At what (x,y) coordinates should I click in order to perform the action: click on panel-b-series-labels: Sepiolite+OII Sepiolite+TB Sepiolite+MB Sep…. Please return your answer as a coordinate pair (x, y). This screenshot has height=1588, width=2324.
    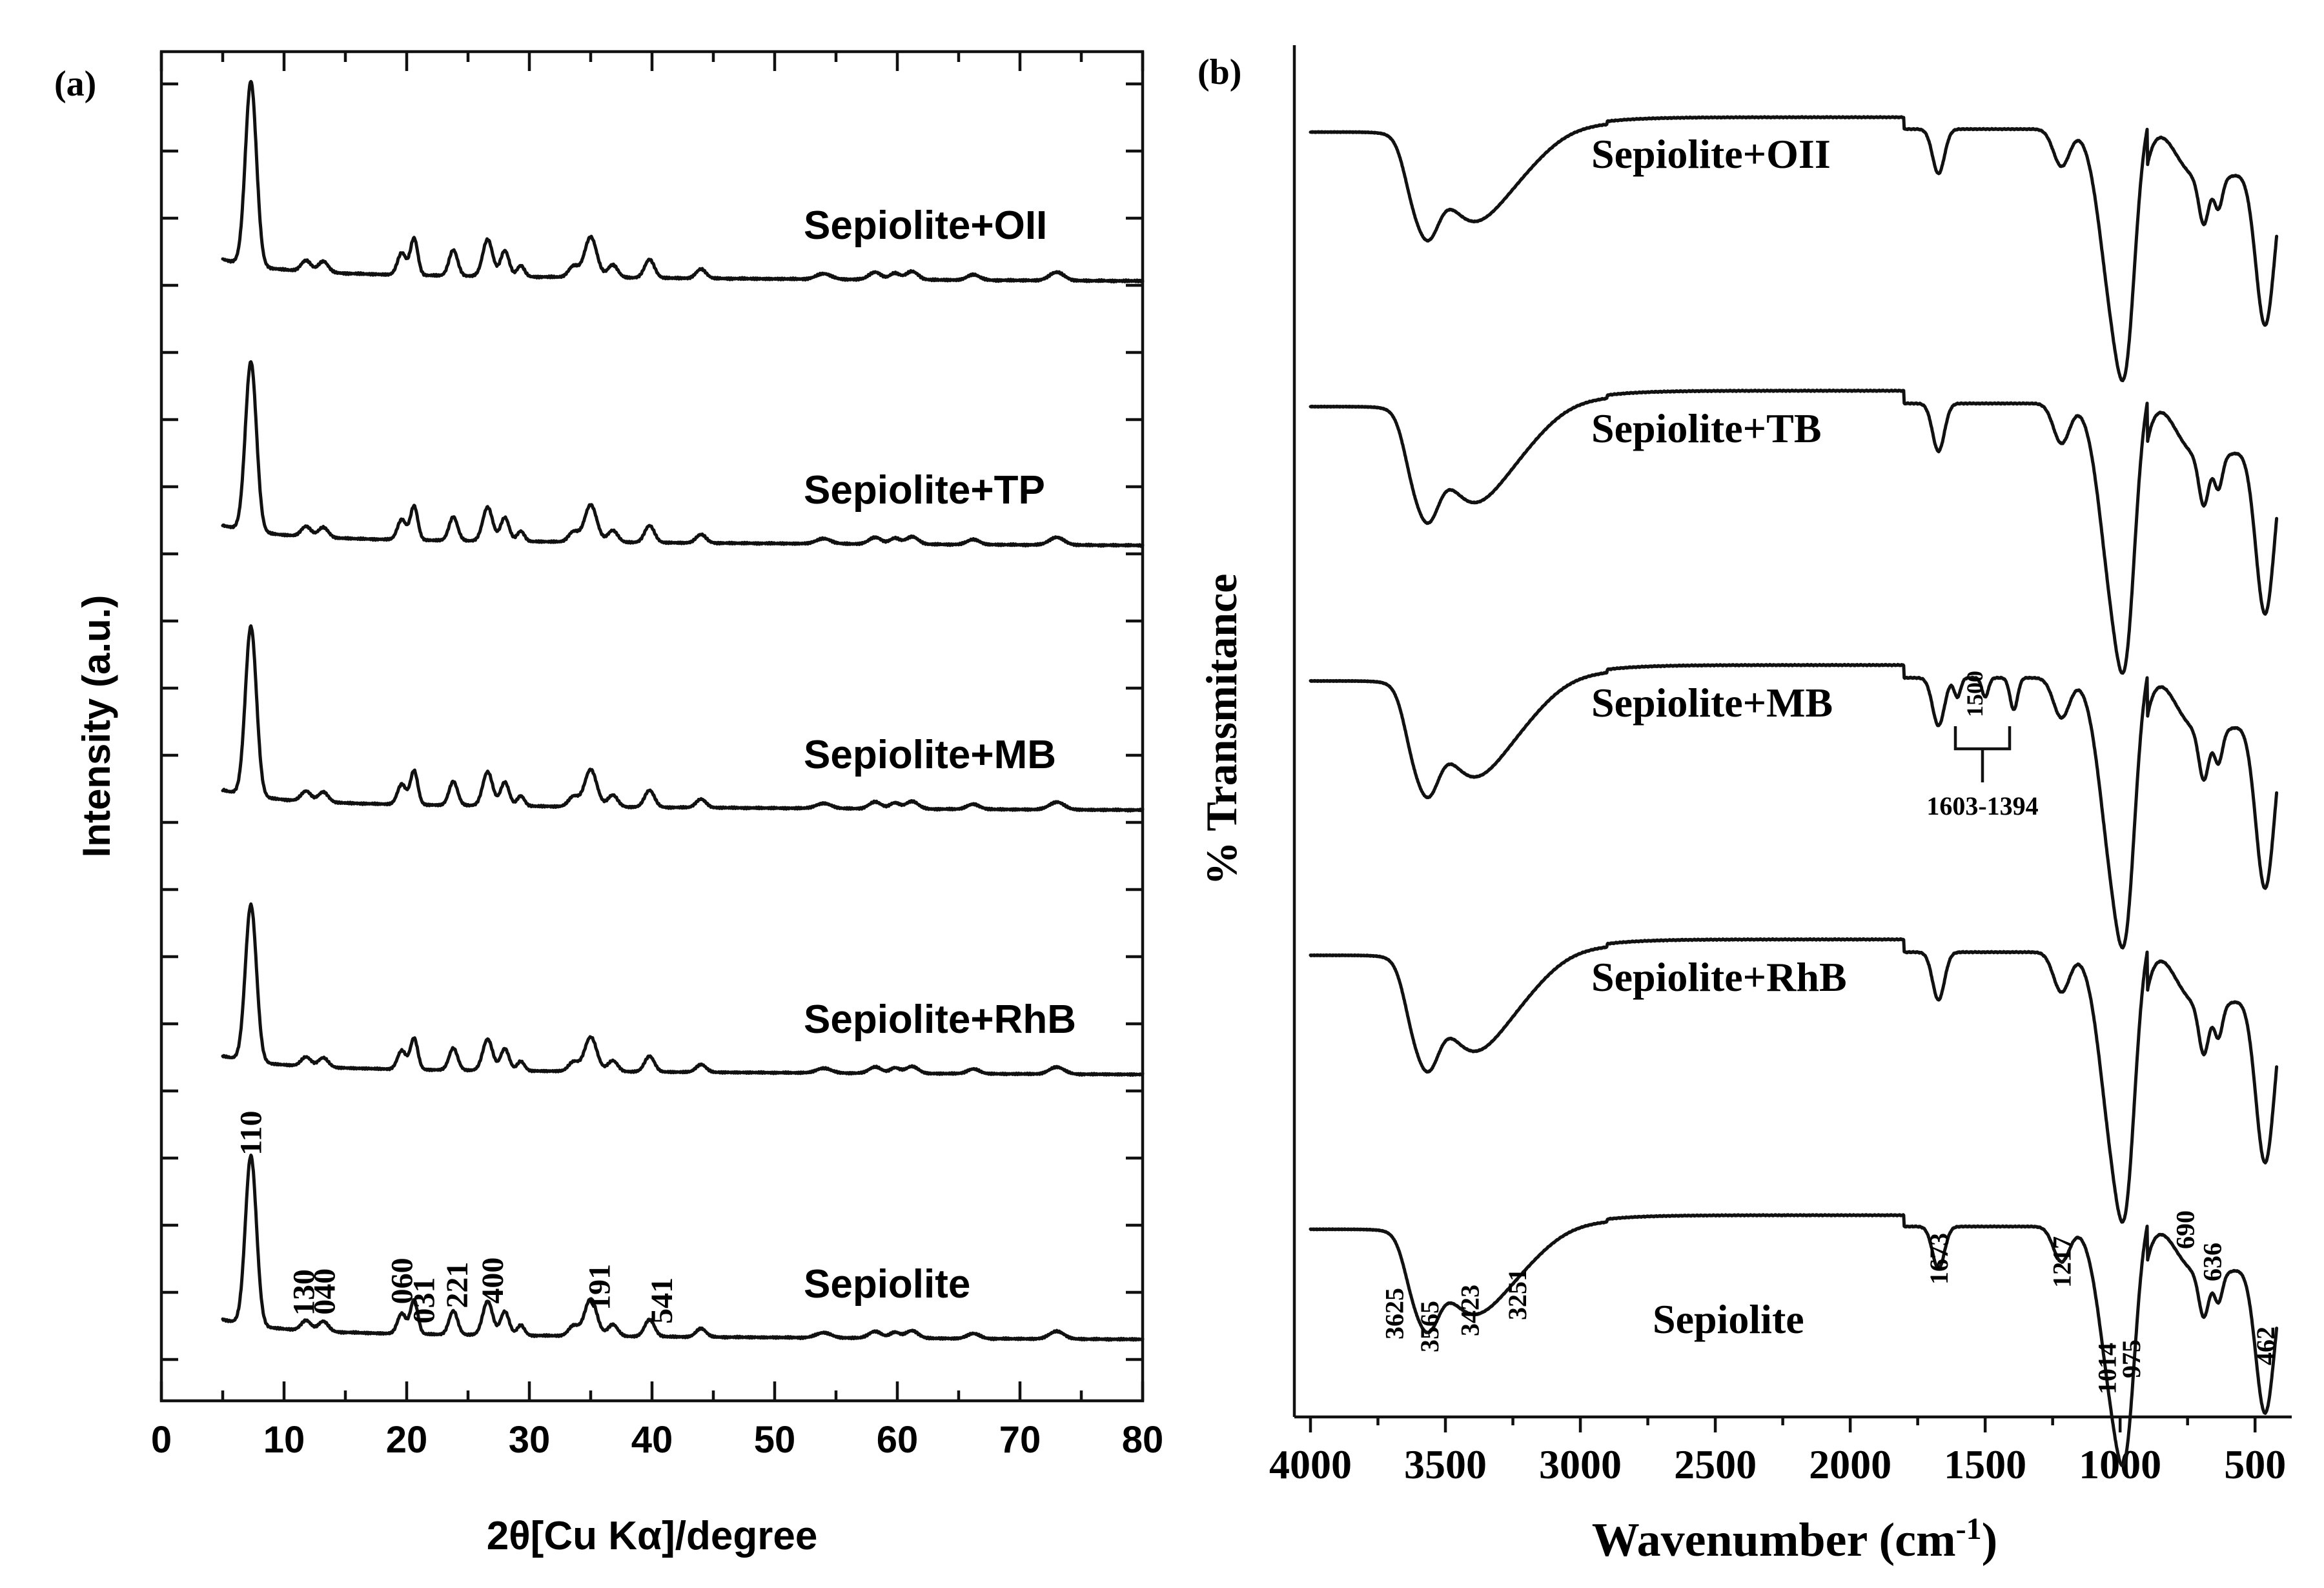
    Looking at the image, I should click on (1719, 736).